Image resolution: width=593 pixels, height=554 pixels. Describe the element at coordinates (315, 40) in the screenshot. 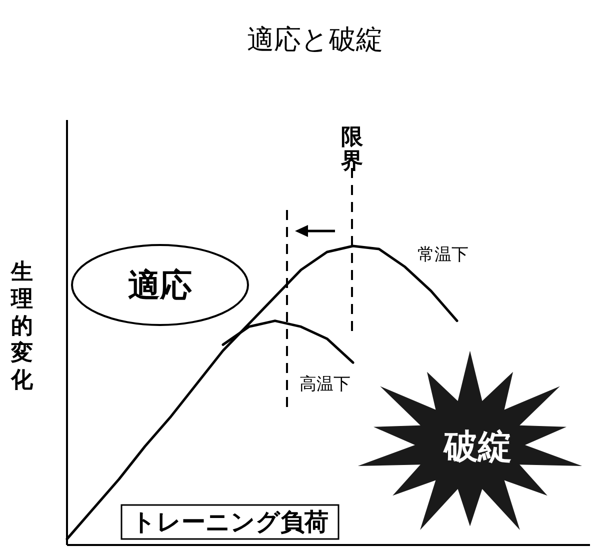

I see `chart-title: 適応と破綻` at that location.